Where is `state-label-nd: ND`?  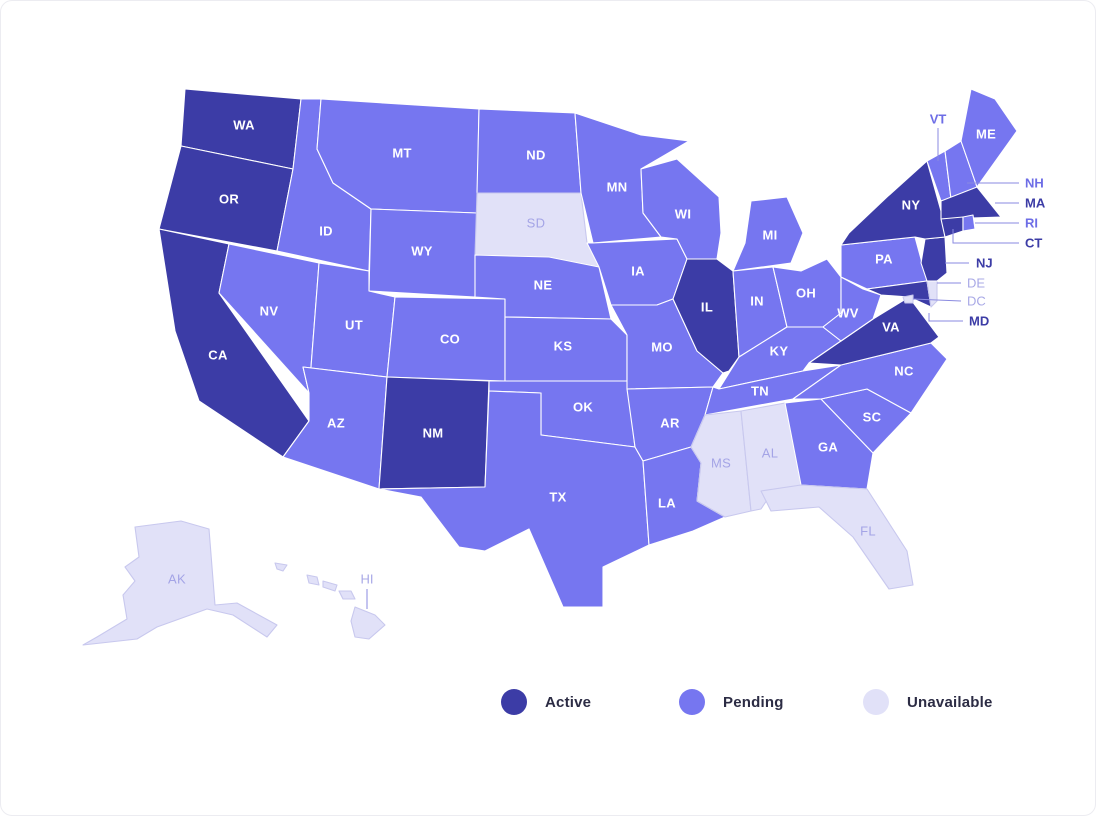 state-label-nd: ND is located at coordinates (535, 155).